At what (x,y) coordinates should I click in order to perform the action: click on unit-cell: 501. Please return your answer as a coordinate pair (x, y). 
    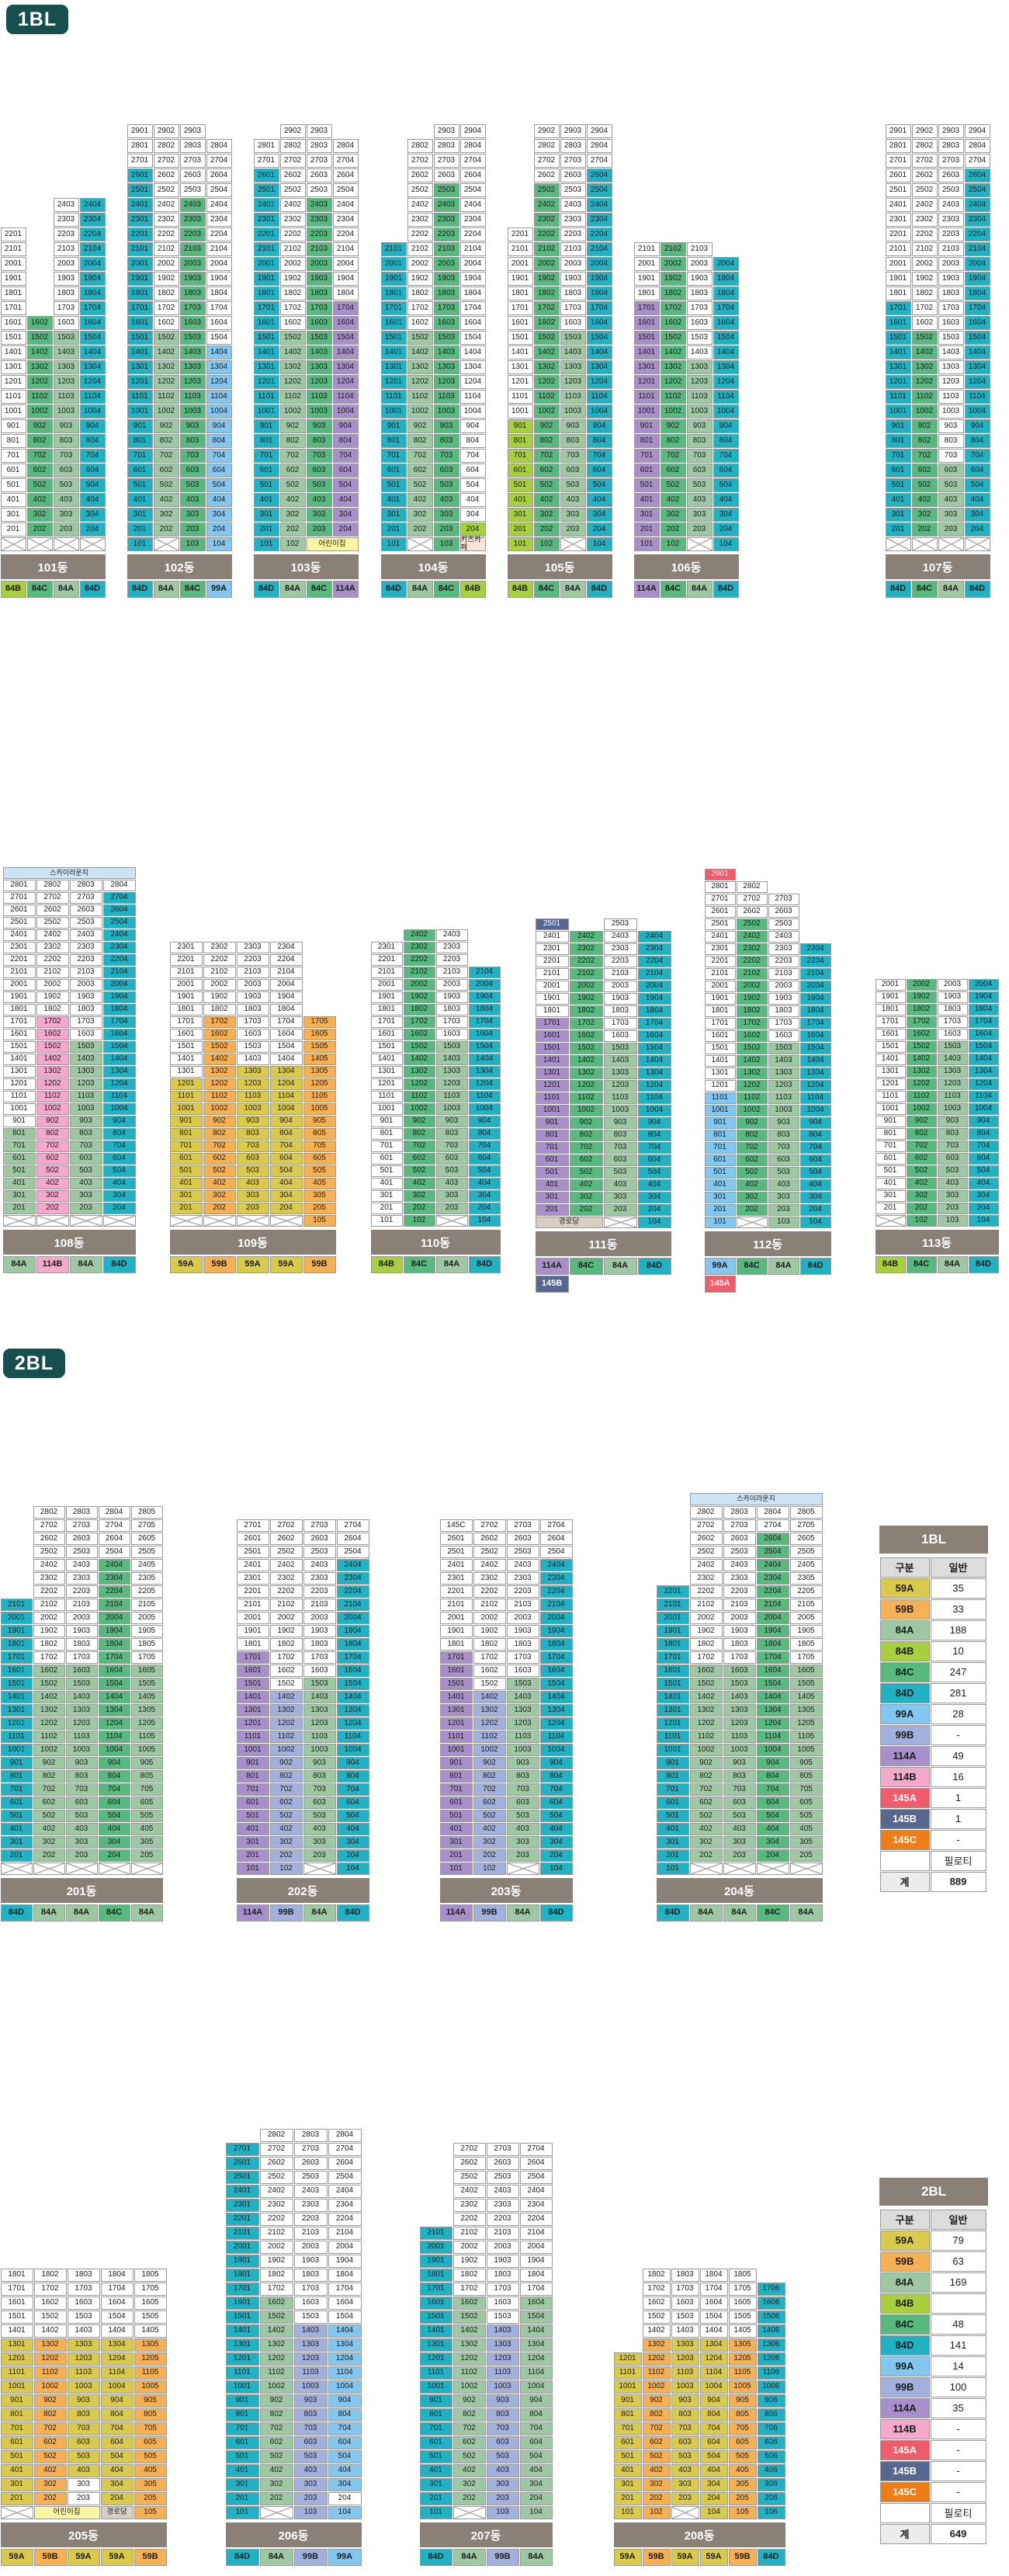
    Looking at the image, I should click on (266, 484).